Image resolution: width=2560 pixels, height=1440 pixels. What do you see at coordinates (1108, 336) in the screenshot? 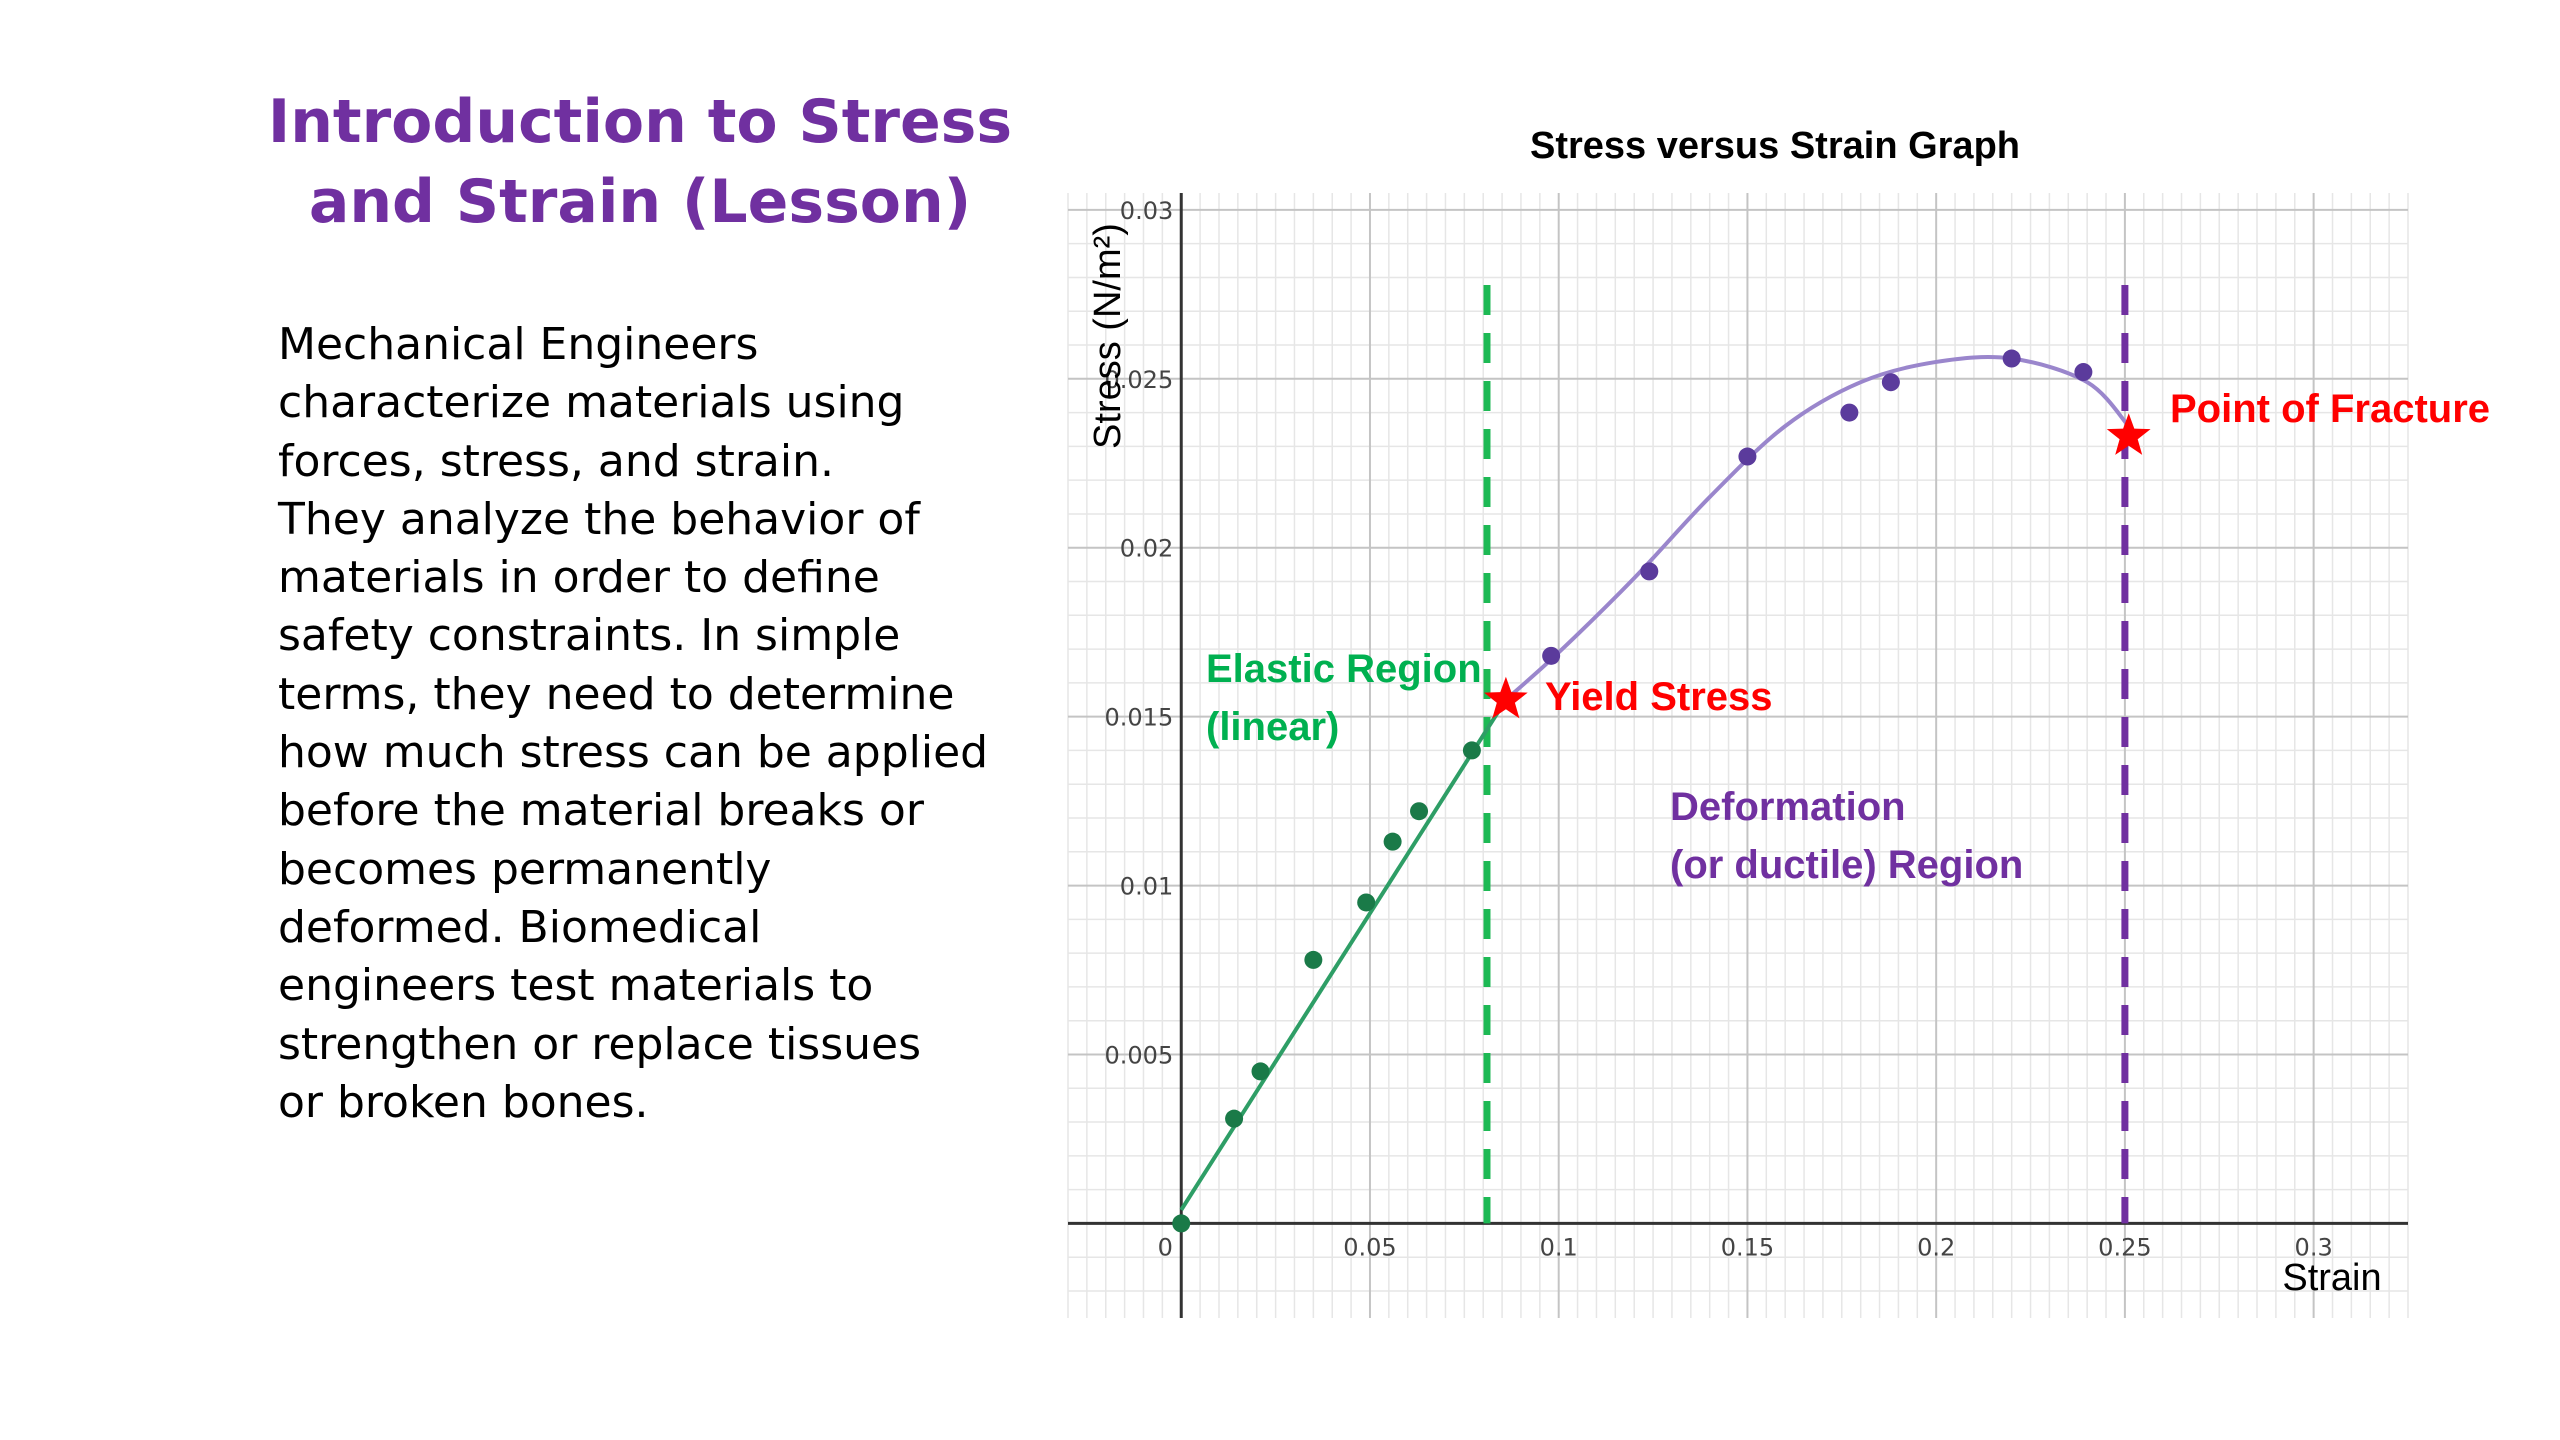
I see `y-axis-label: Stress (N/m²)` at bounding box center [1108, 336].